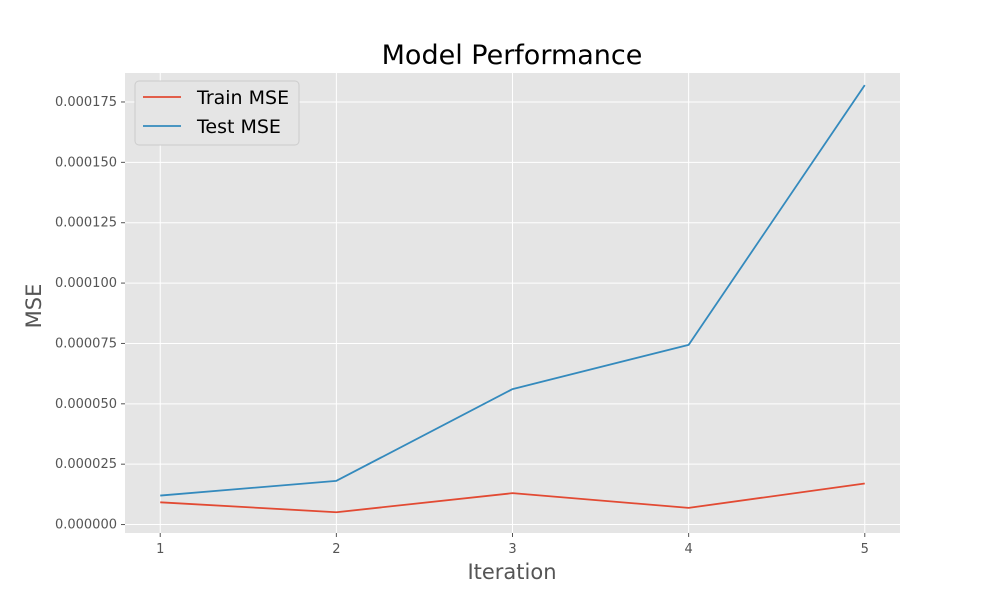 This screenshot has height=604, width=1000. Describe the element at coordinates (336, 549) in the screenshot. I see `x-tick-label: 2` at that location.